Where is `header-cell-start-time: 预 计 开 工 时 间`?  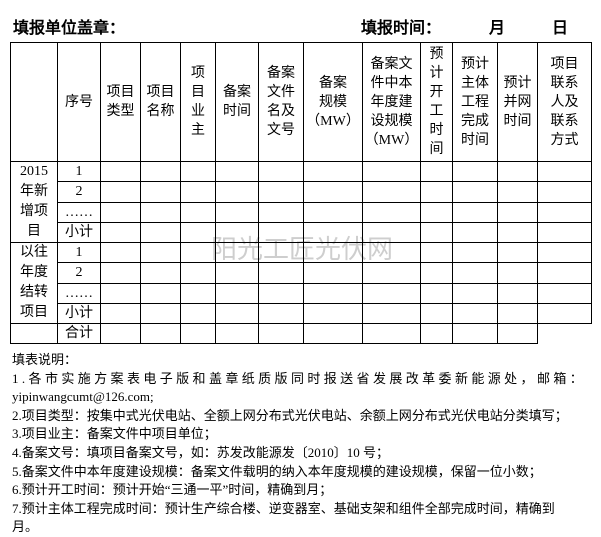
header-cell-start-time: 预 计 开 工 时 间 is located at coordinates (436, 102).